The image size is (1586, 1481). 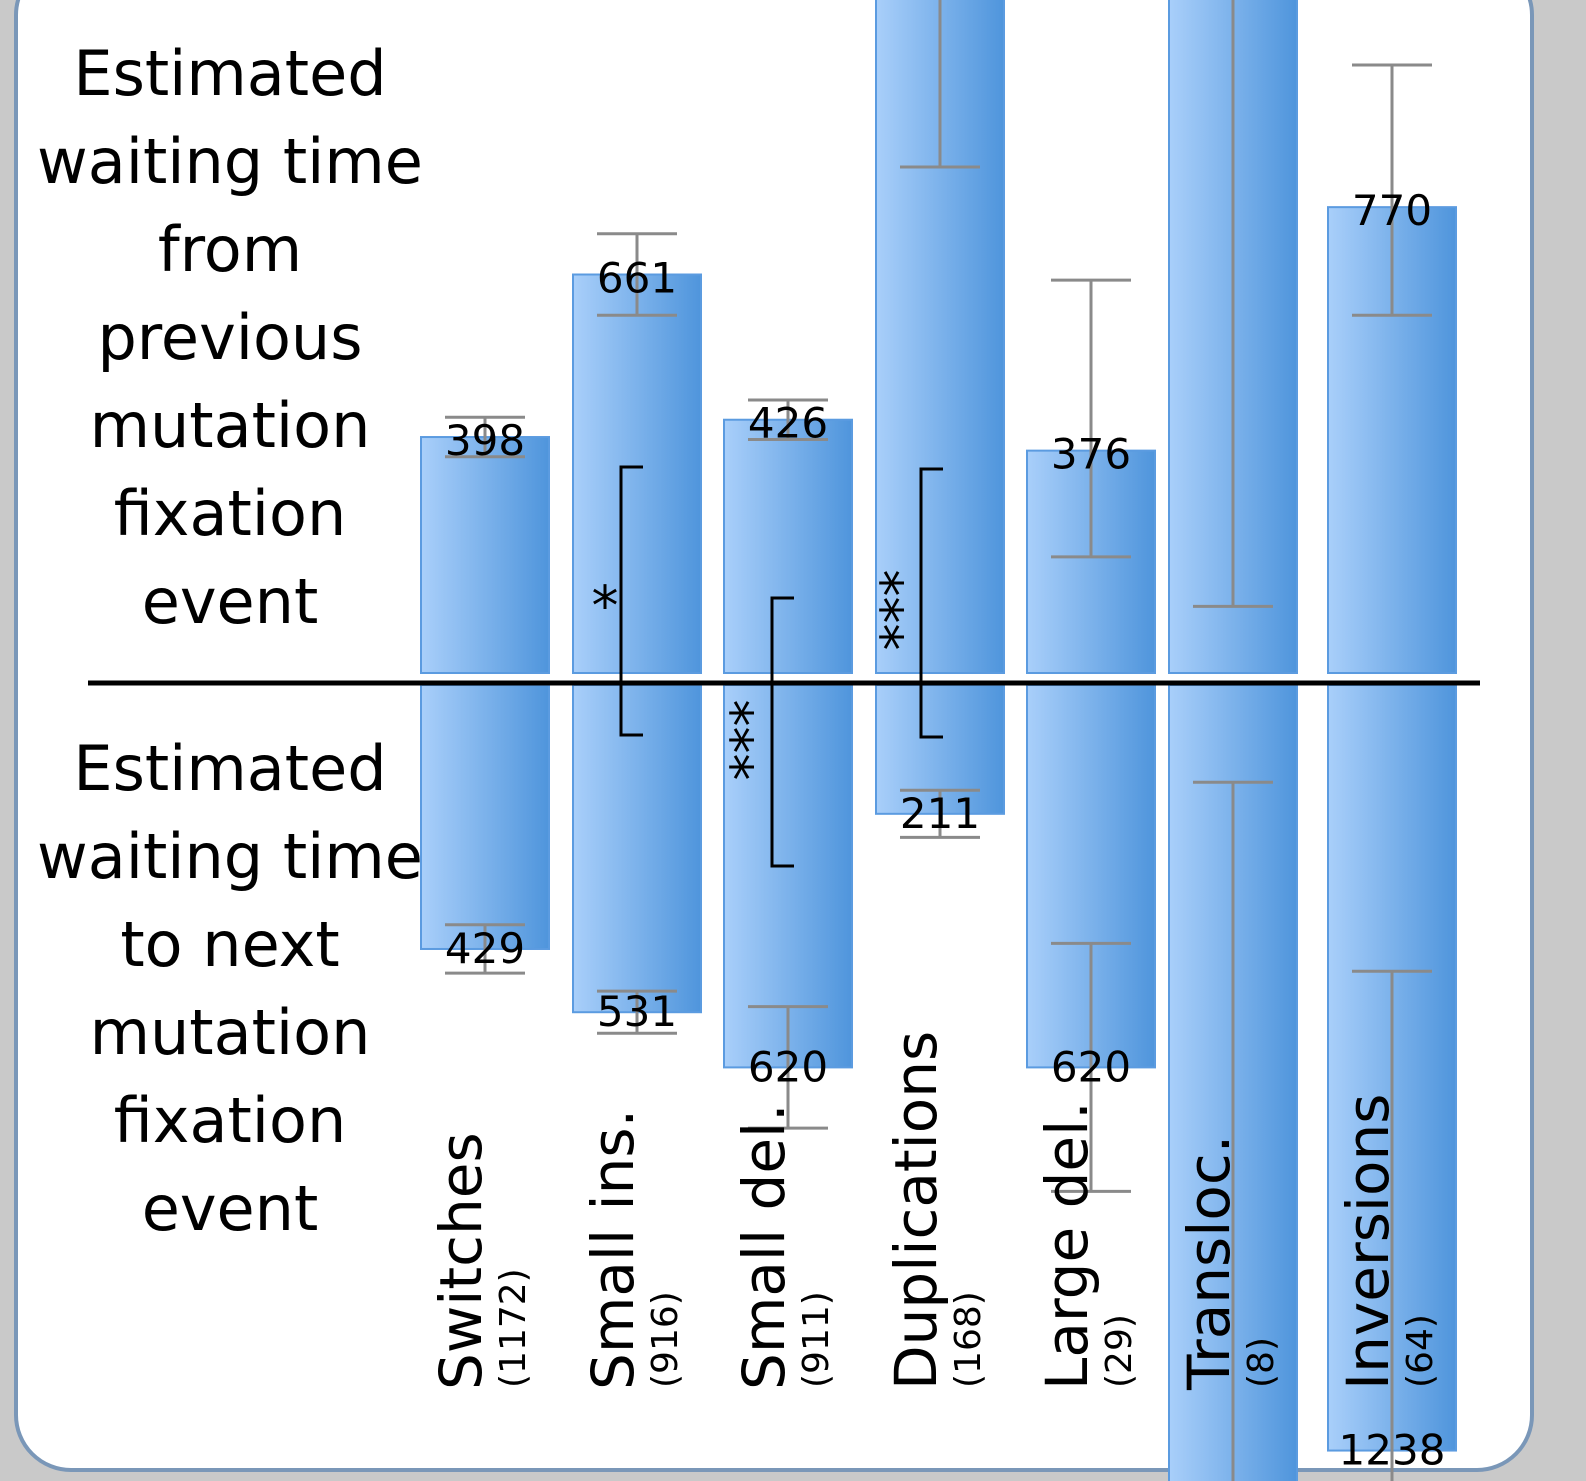 What do you see at coordinates (1392, 1450) in the screenshot?
I see `value-label-lower-6: 1238` at bounding box center [1392, 1450].